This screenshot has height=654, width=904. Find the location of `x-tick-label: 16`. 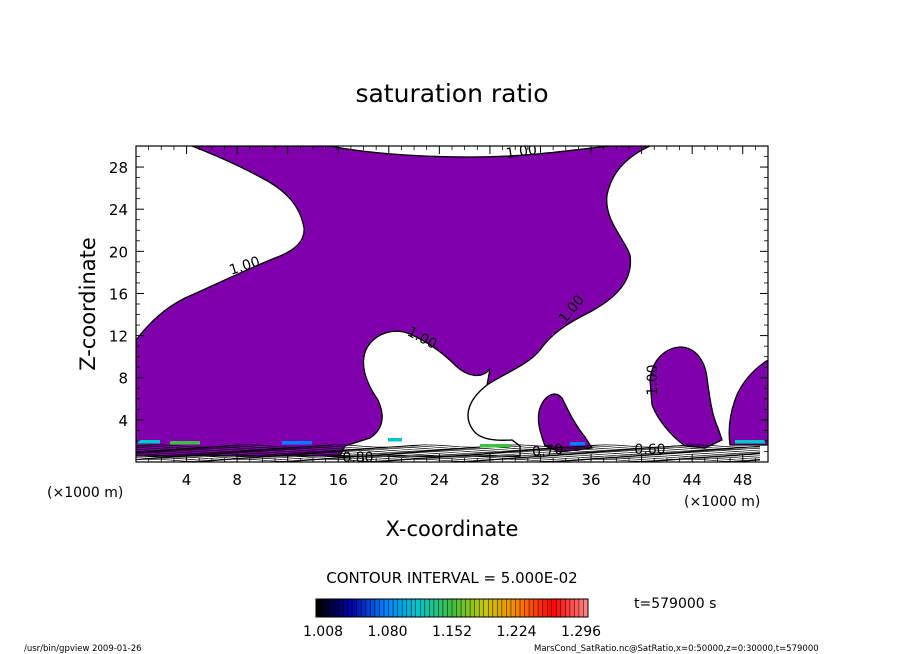

x-tick-label: 16 is located at coordinates (338, 480).